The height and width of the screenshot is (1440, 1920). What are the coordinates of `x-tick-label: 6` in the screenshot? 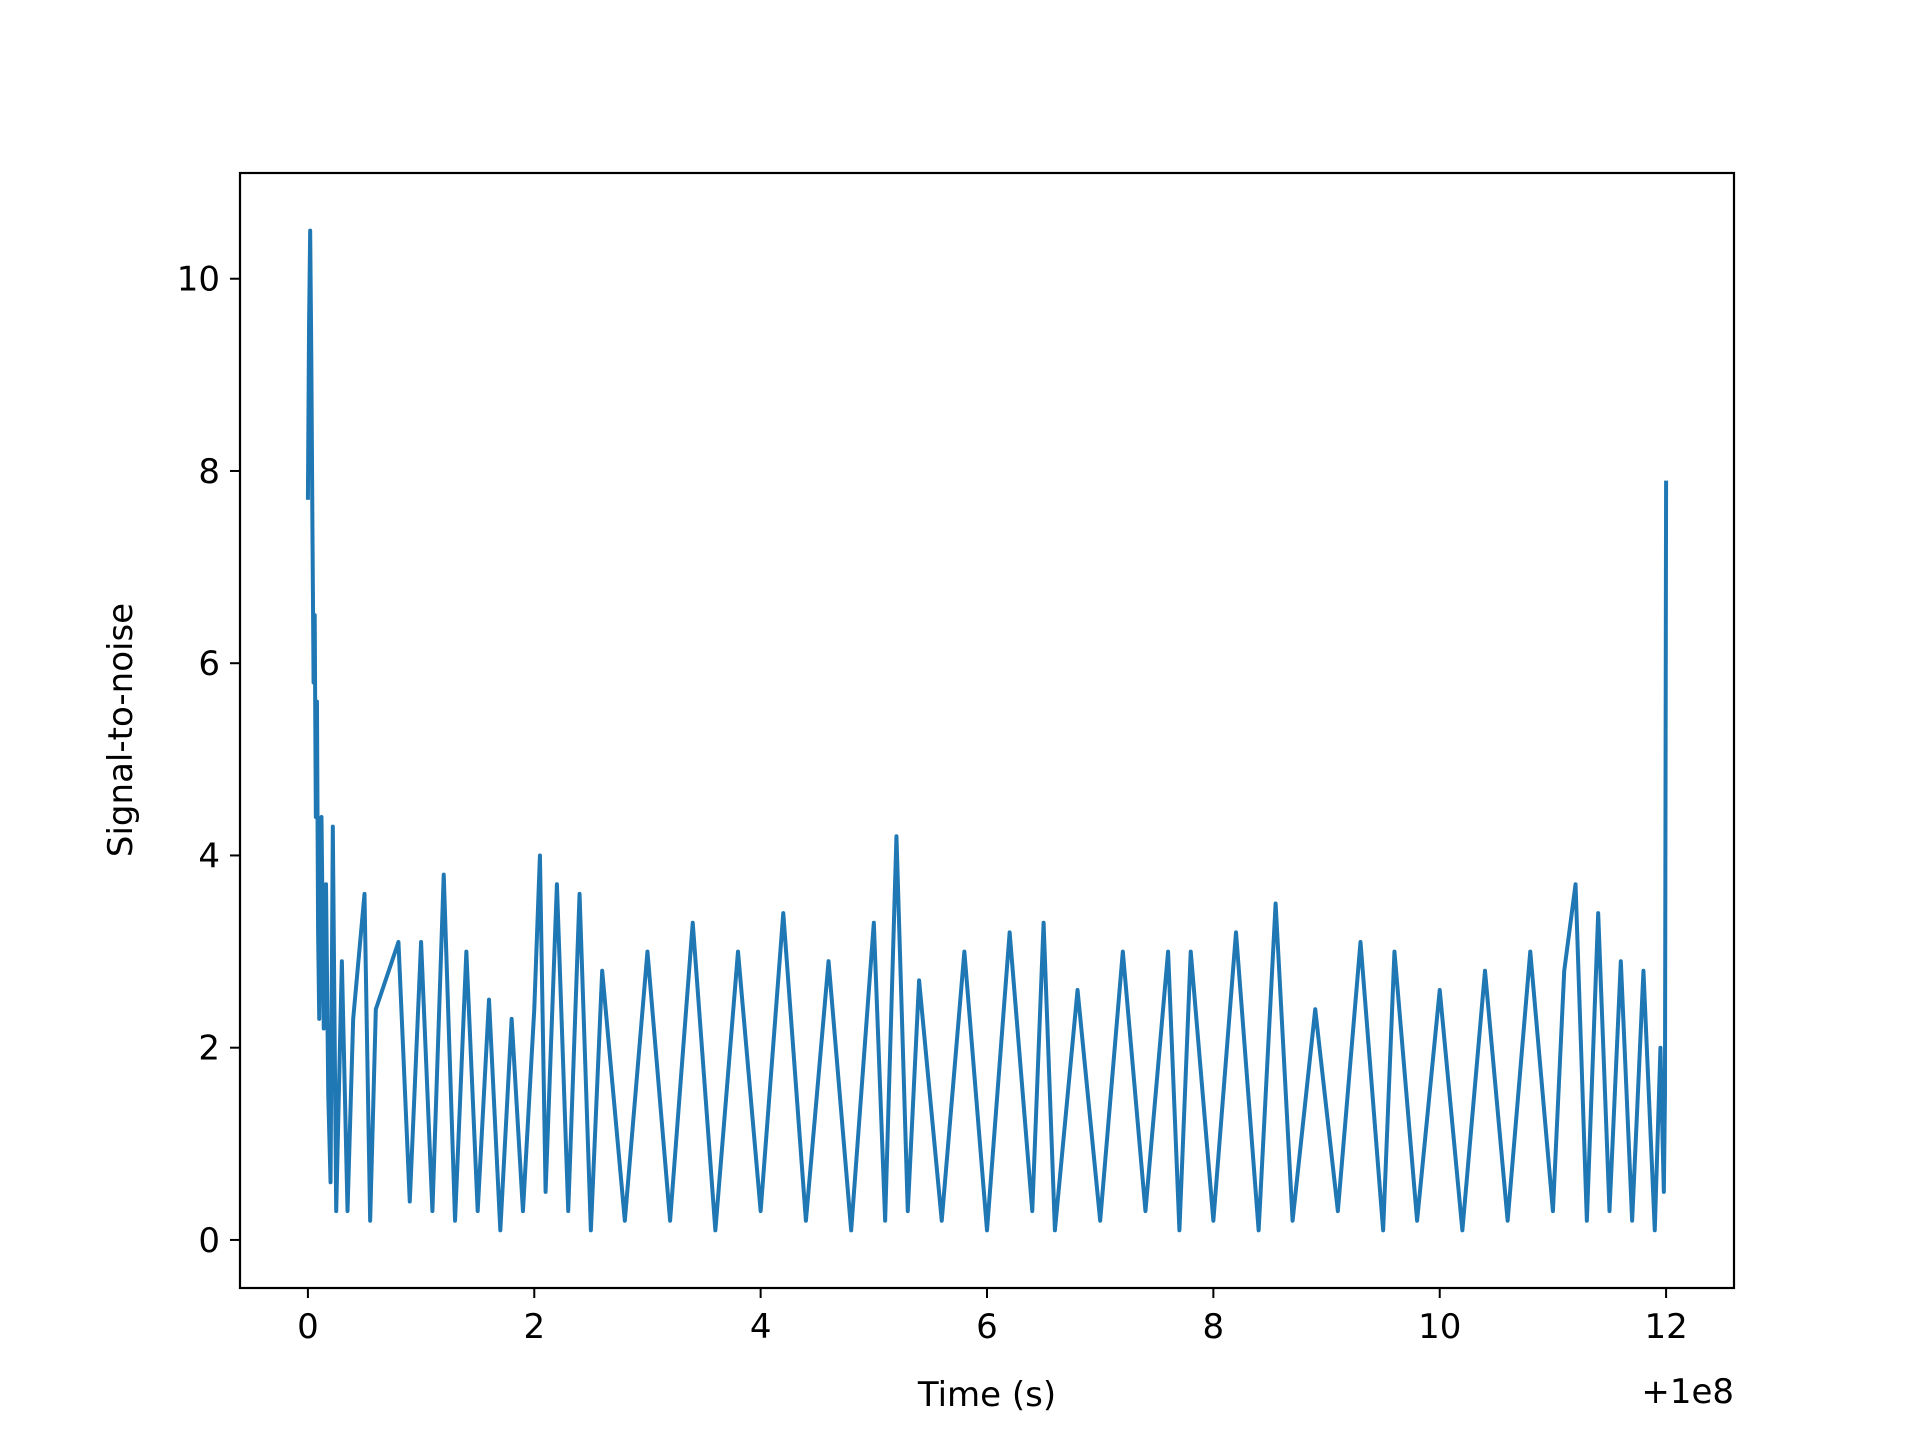 It's located at (987, 1327).